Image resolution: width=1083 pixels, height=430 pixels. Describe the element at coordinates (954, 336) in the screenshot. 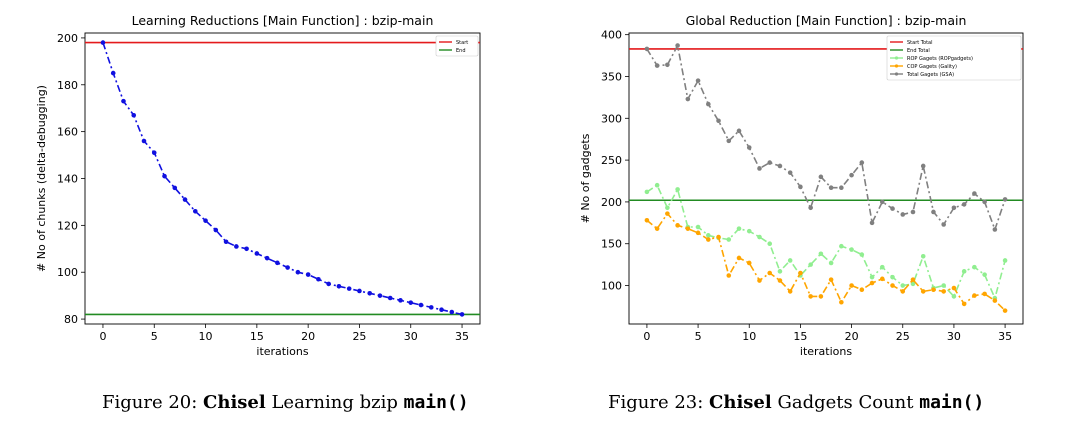

I see `x-tick-label: 30` at that location.